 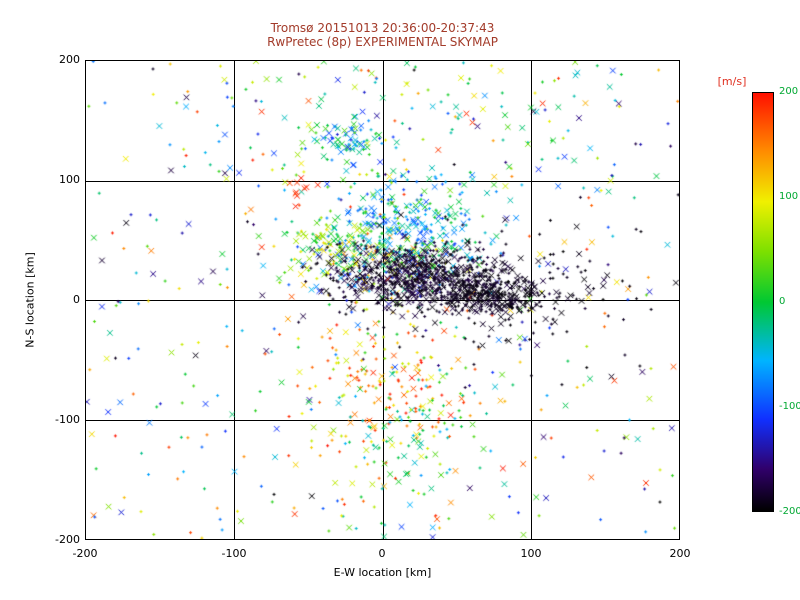 What do you see at coordinates (382, 553) in the screenshot?
I see `x-tick-0: 0` at bounding box center [382, 553].